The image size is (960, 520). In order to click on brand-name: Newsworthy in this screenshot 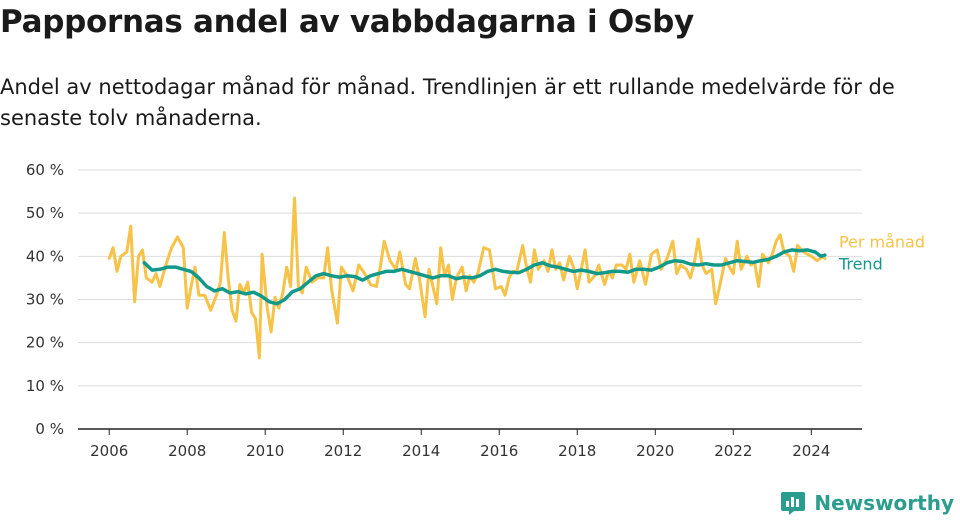, I will do `click(884, 503)`.